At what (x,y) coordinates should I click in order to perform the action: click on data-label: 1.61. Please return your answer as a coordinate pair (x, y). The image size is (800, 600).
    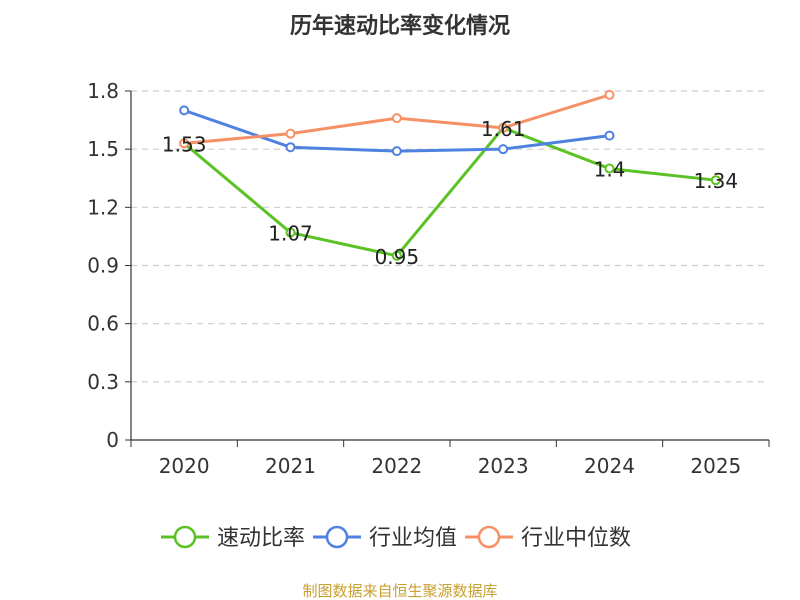
    Looking at the image, I should click on (503, 129).